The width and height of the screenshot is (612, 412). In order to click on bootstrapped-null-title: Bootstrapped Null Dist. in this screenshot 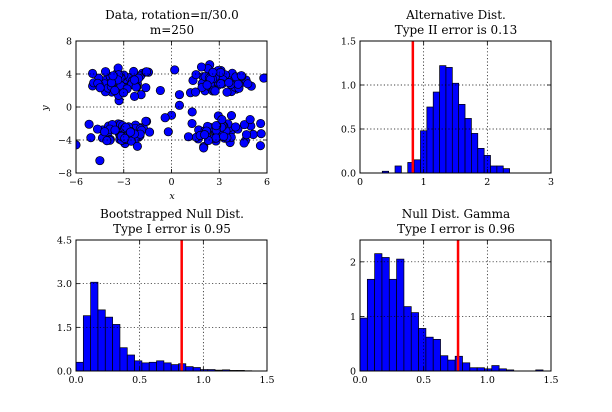, I will do `click(172, 214)`.